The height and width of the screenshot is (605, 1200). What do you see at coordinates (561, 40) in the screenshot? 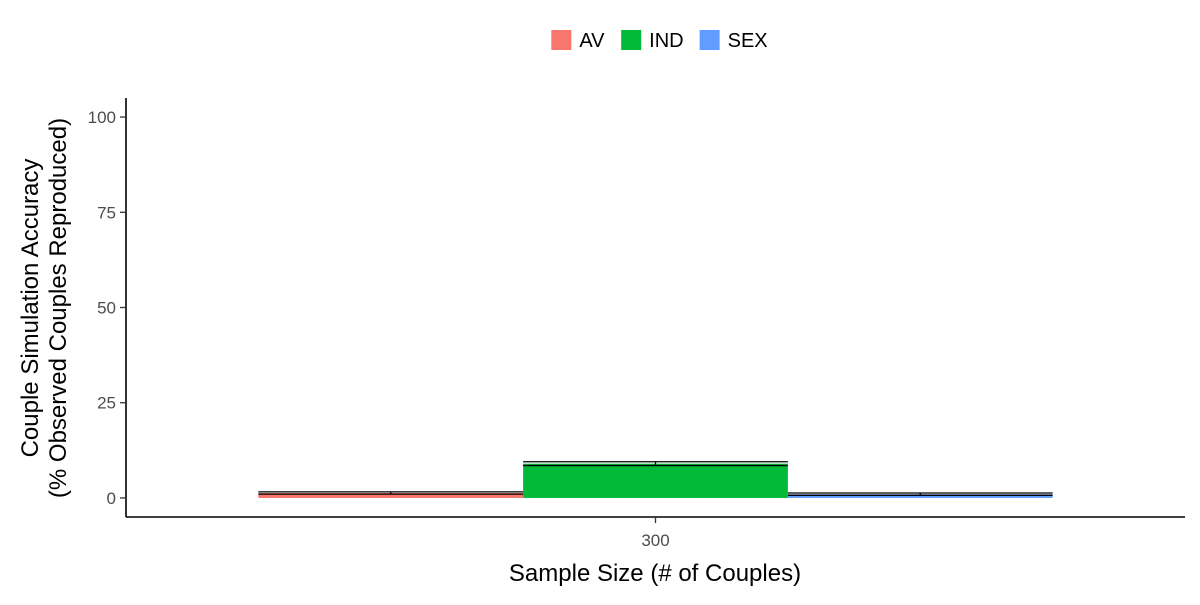
I see `legend-key-av` at bounding box center [561, 40].